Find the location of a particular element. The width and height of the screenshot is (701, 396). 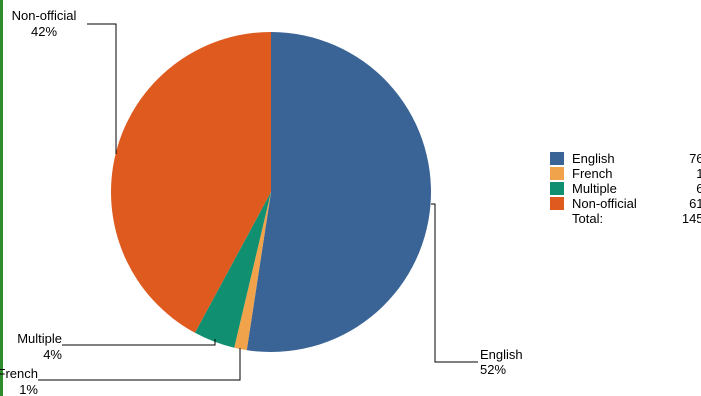

legend-label-french: French is located at coordinates (592, 173).